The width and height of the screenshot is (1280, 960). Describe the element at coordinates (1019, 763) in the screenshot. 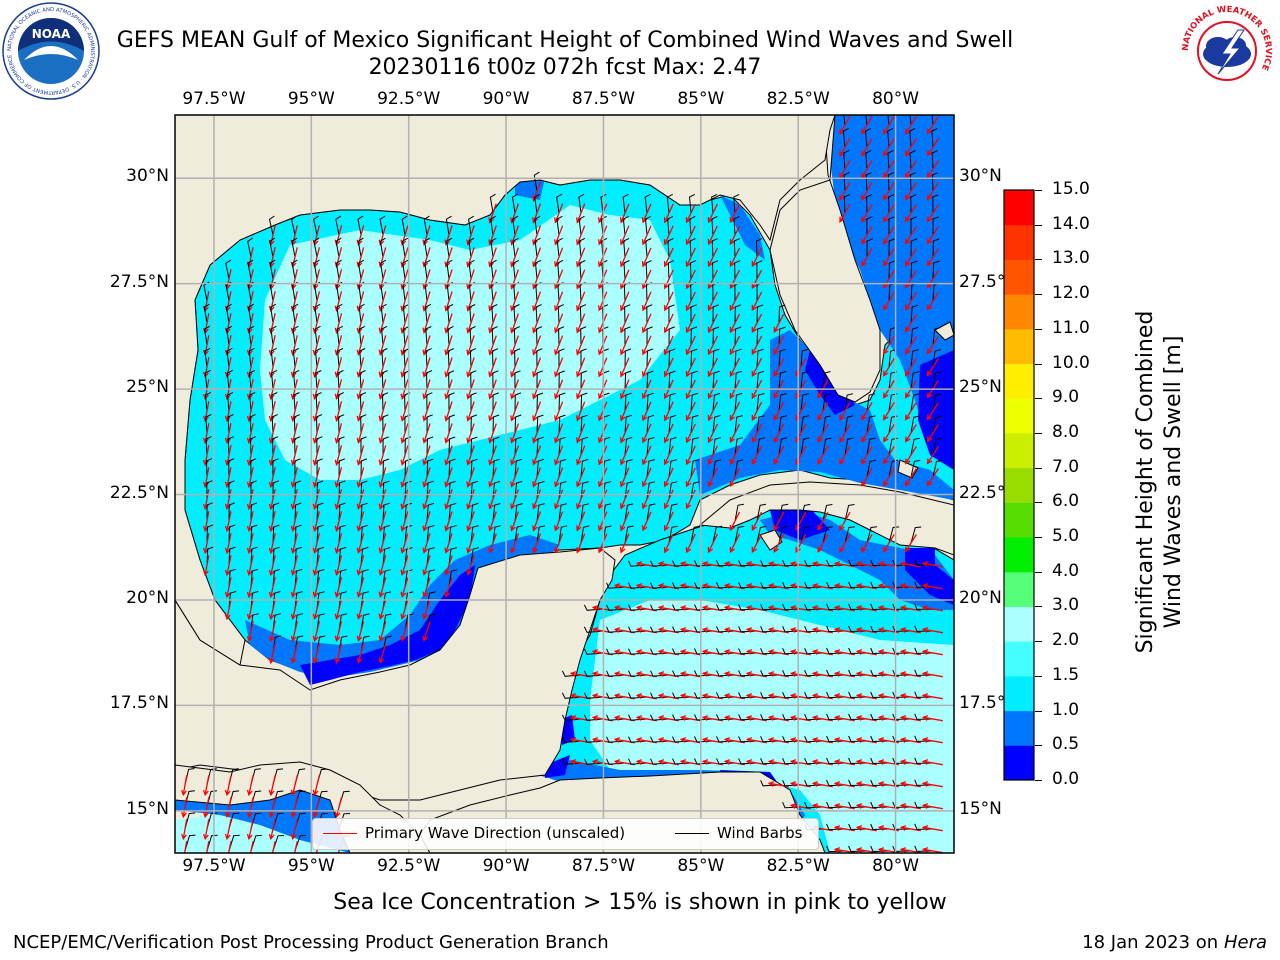

I see `colorbar-bin` at that location.